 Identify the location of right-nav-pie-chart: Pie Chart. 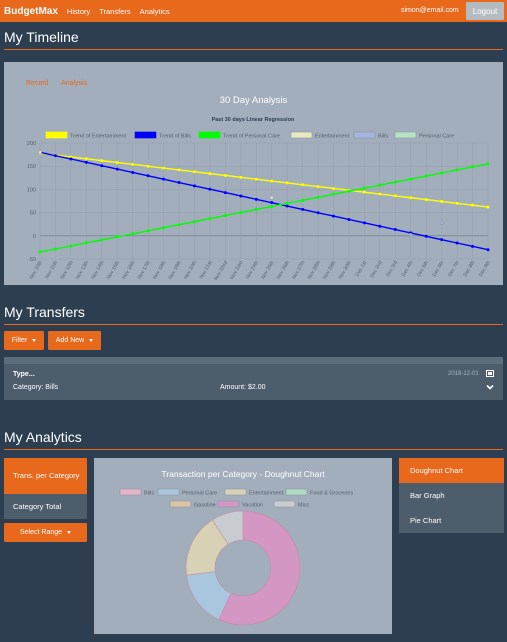
(451, 520).